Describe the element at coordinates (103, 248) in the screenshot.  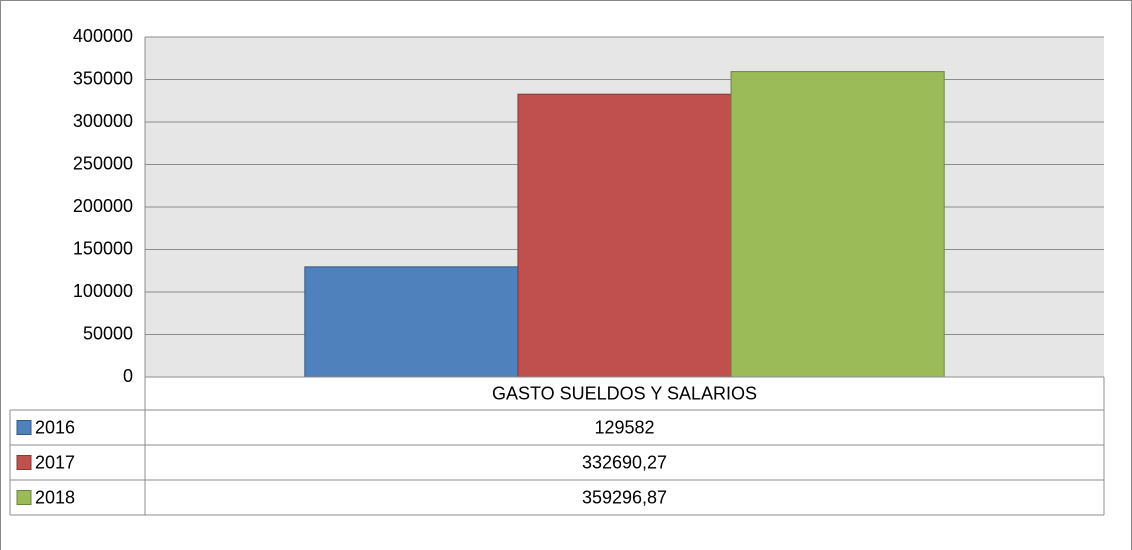
I see `y-tick-label: 150000` at that location.